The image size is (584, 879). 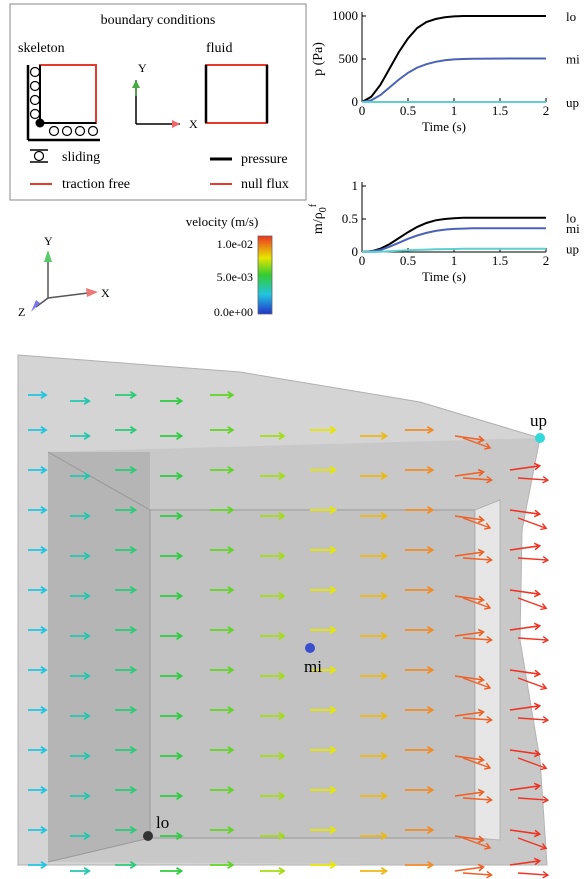 I want to click on boundary-conditions-legend: boundary conditions skeleton fluid, so click(x=158, y=102).